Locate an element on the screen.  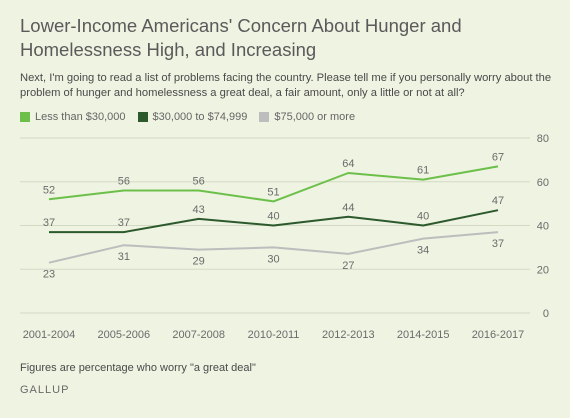
data-label-low-income-5: 61 is located at coordinates (423, 171).